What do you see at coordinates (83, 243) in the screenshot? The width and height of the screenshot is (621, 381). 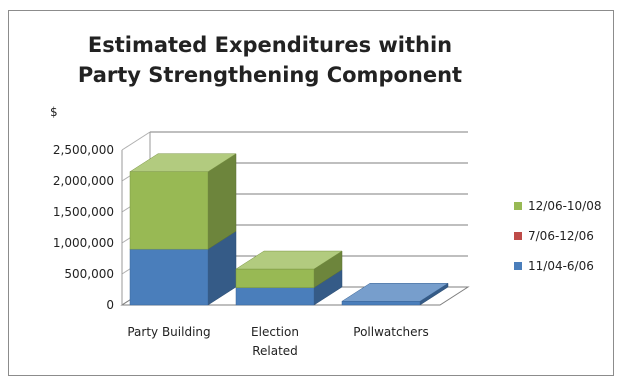 I see `y-tick-label: 1,000,000` at bounding box center [83, 243].